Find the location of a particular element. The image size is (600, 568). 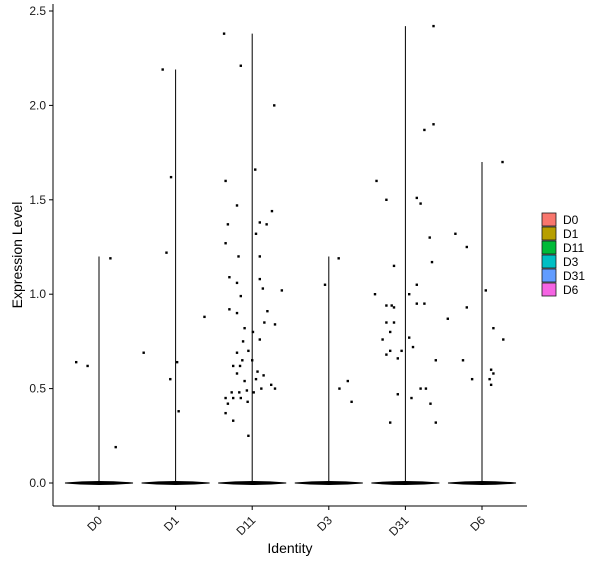

x-tick-label: D11 is located at coordinates (245, 525).